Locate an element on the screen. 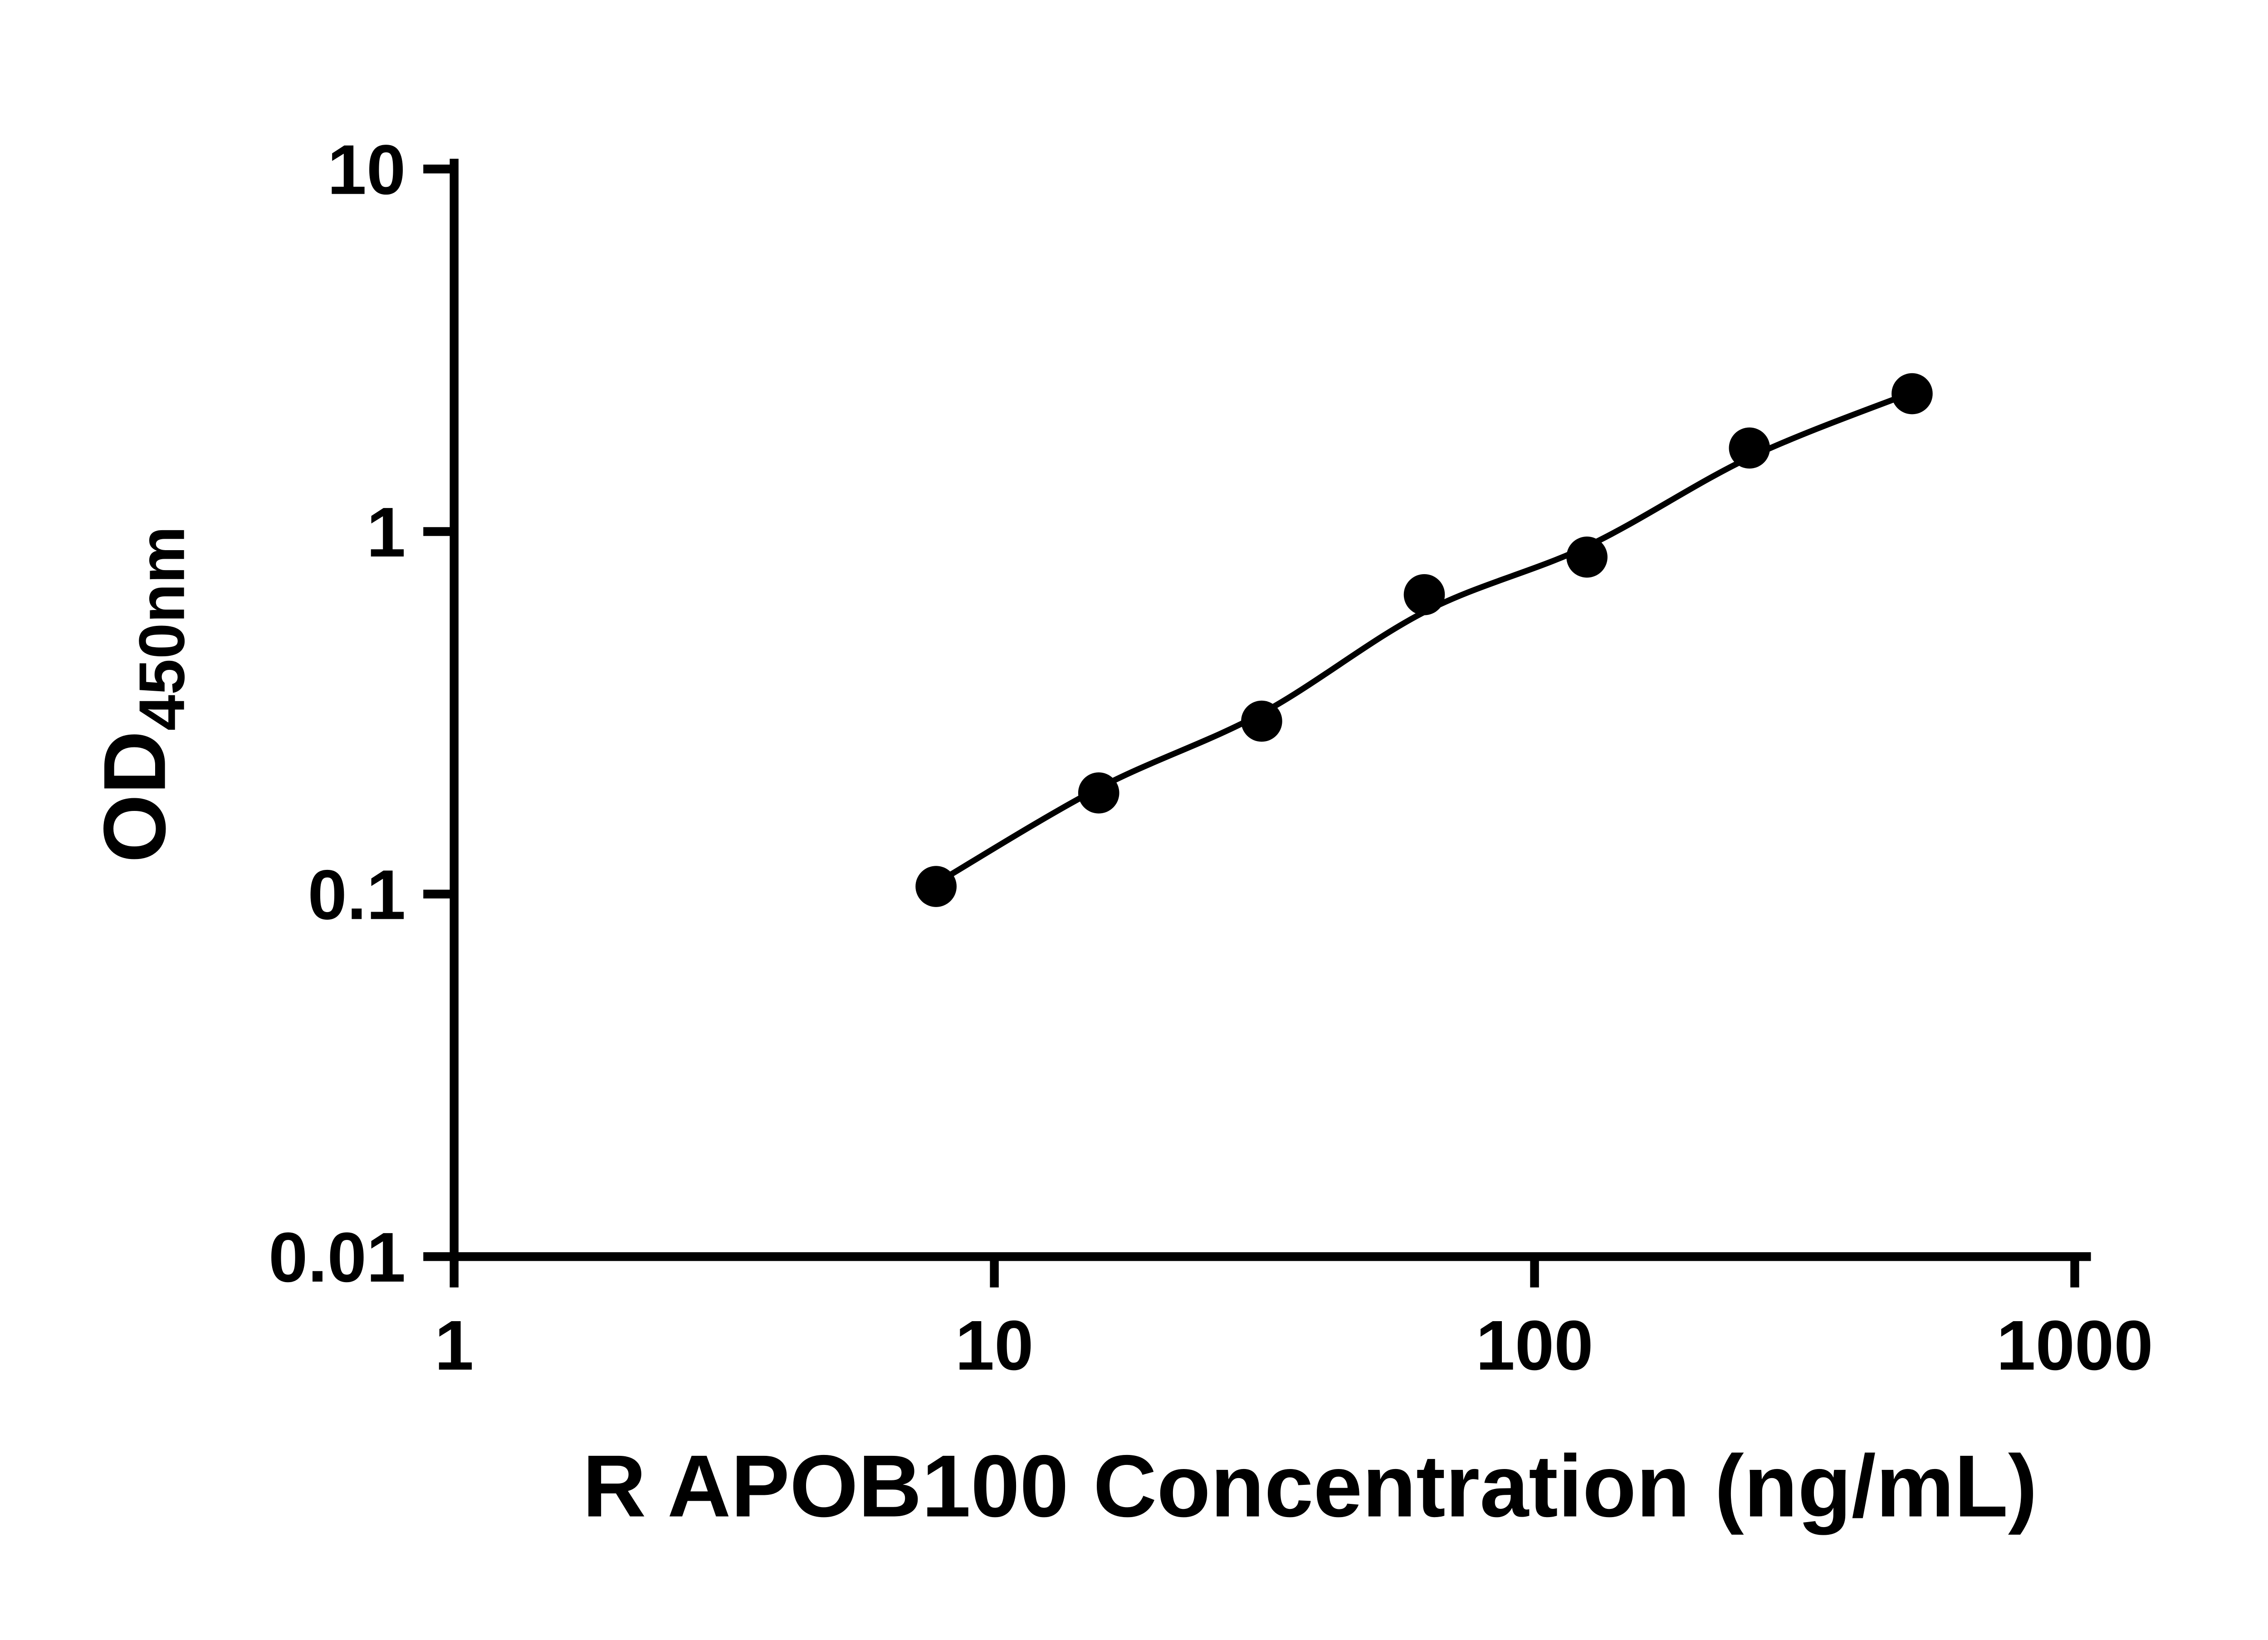  y-tick-label: 0.01 is located at coordinates (338, 1257).